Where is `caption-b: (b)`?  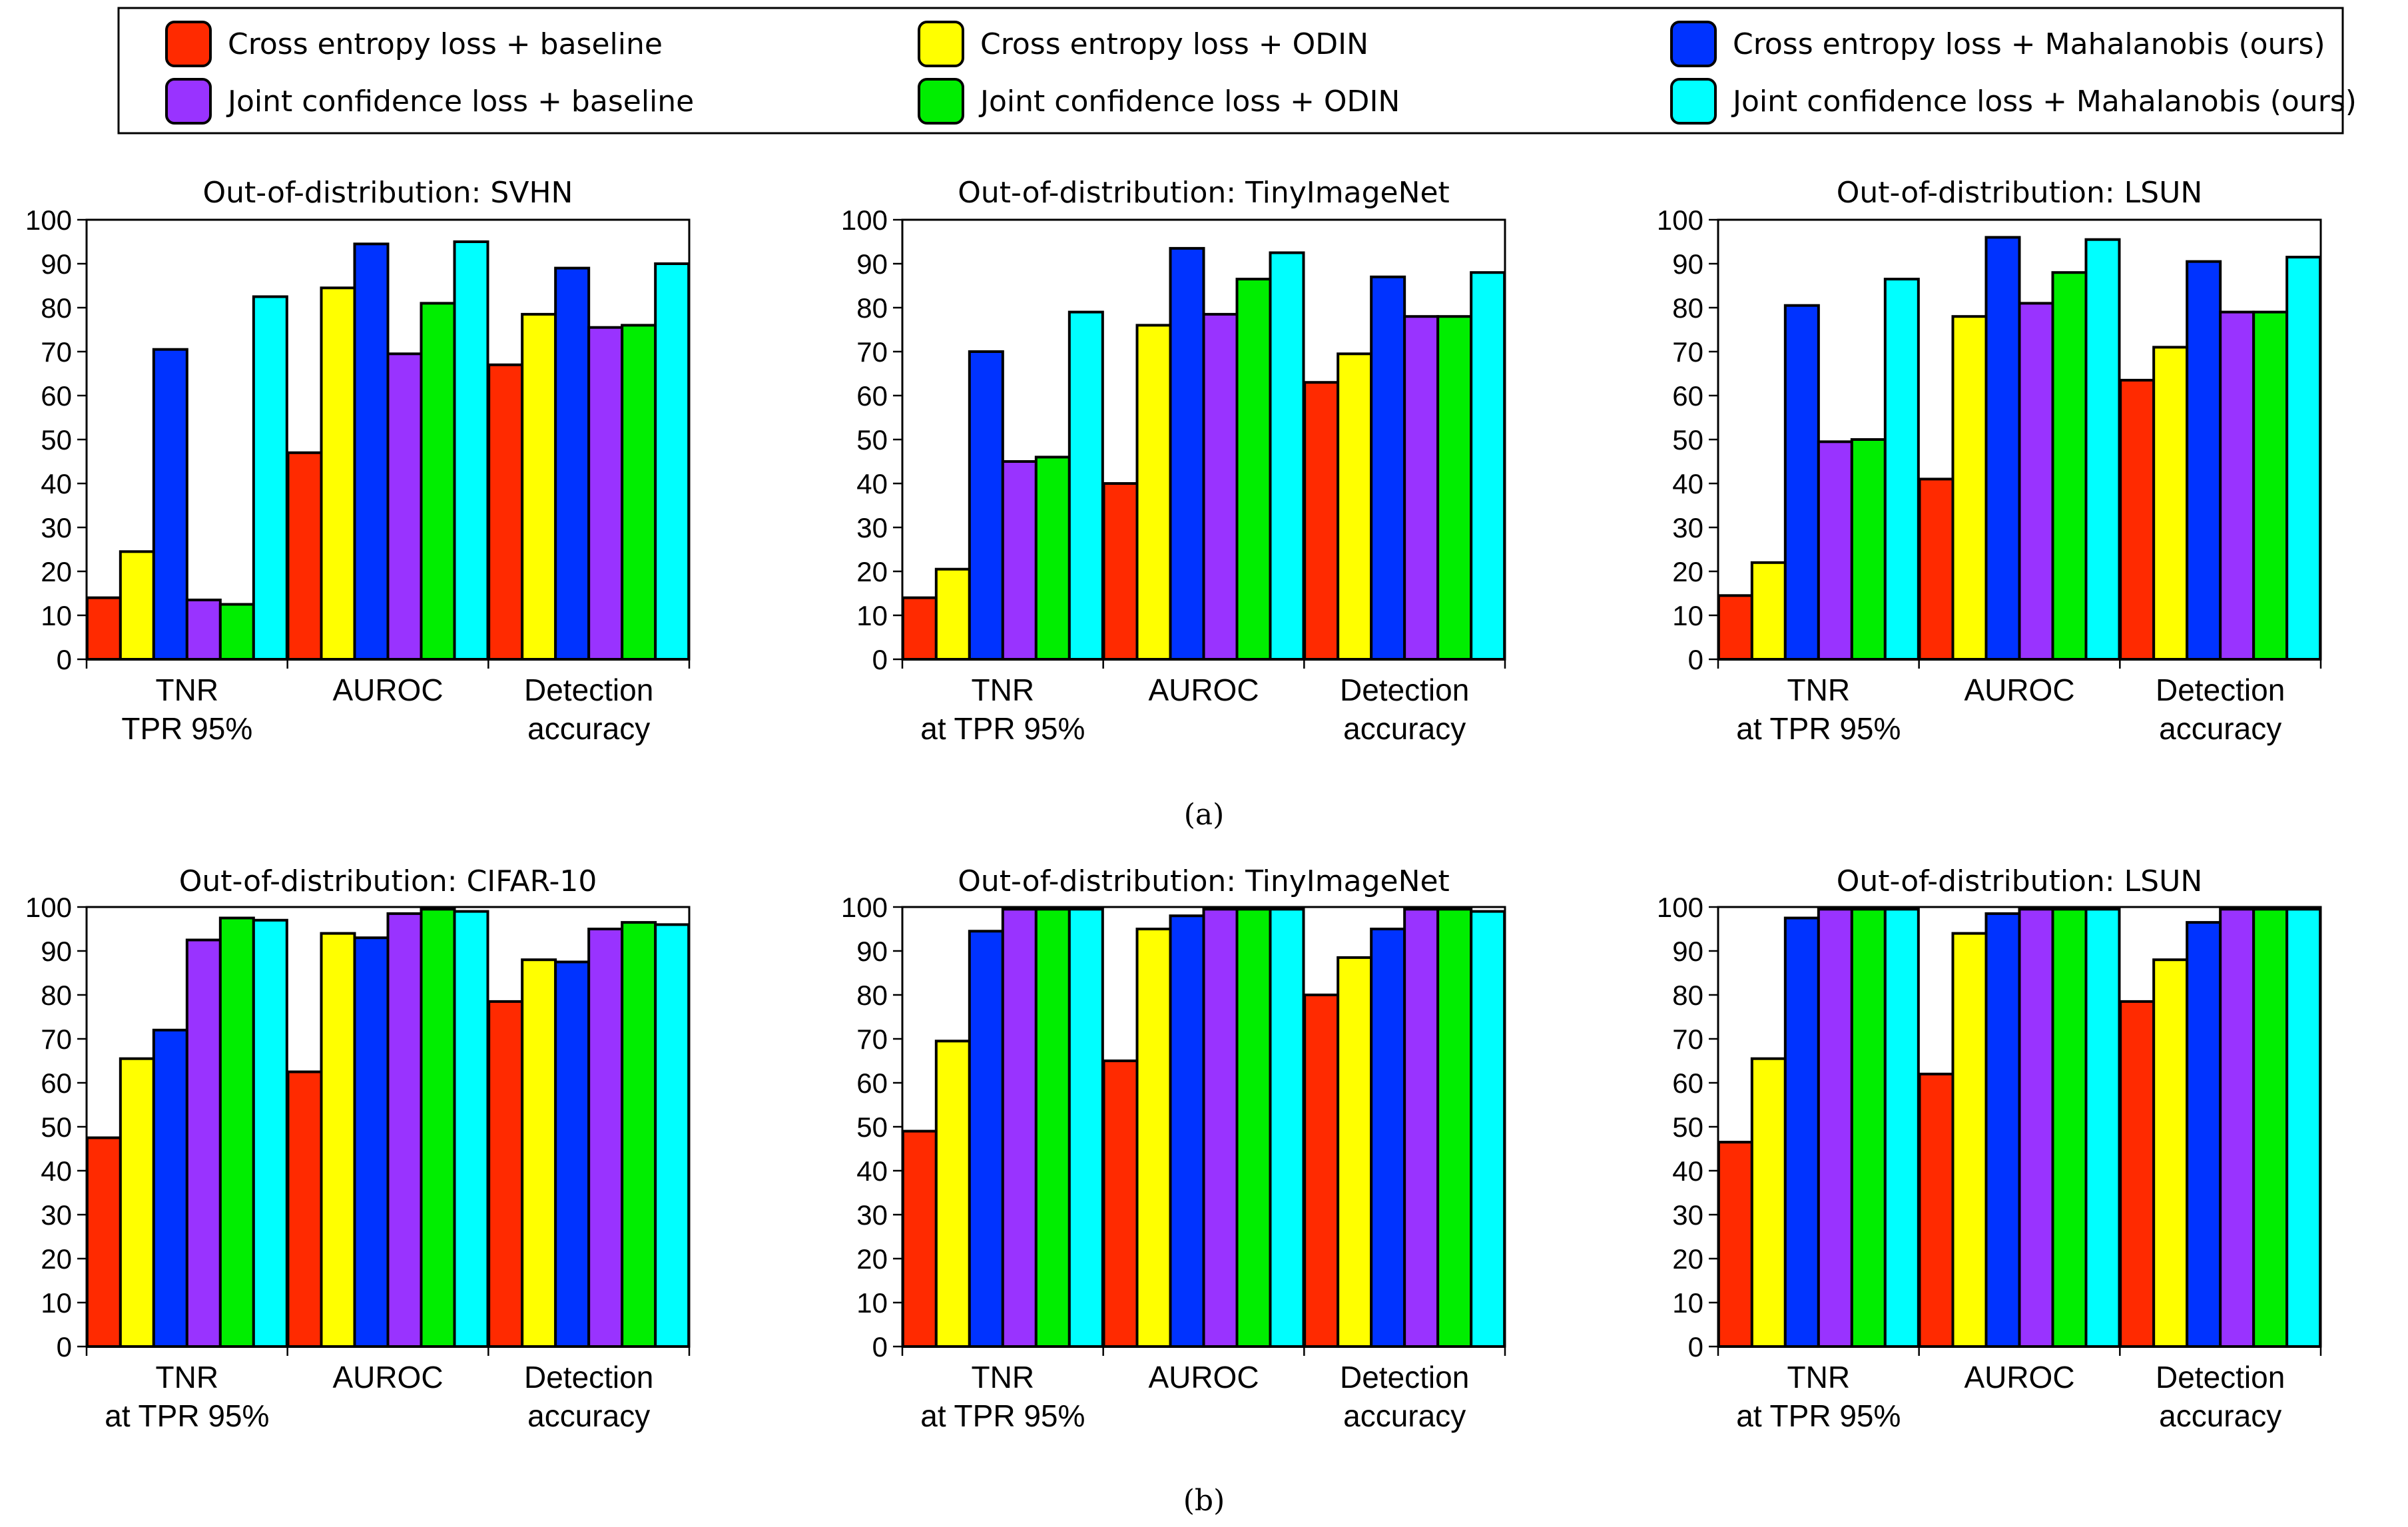
caption-b: (b) is located at coordinates (1204, 1501).